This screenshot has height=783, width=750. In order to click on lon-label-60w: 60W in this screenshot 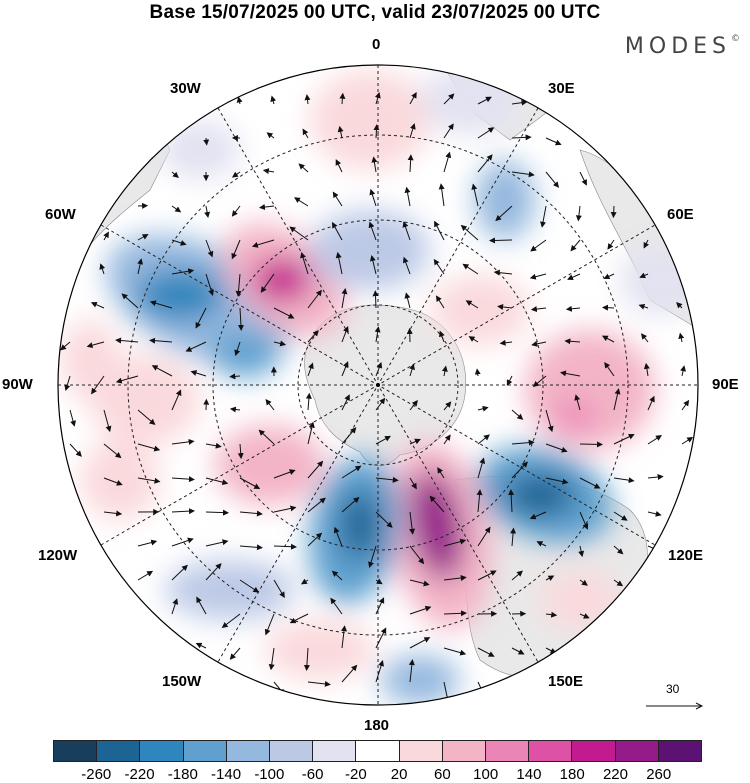, I will do `click(60, 214)`.